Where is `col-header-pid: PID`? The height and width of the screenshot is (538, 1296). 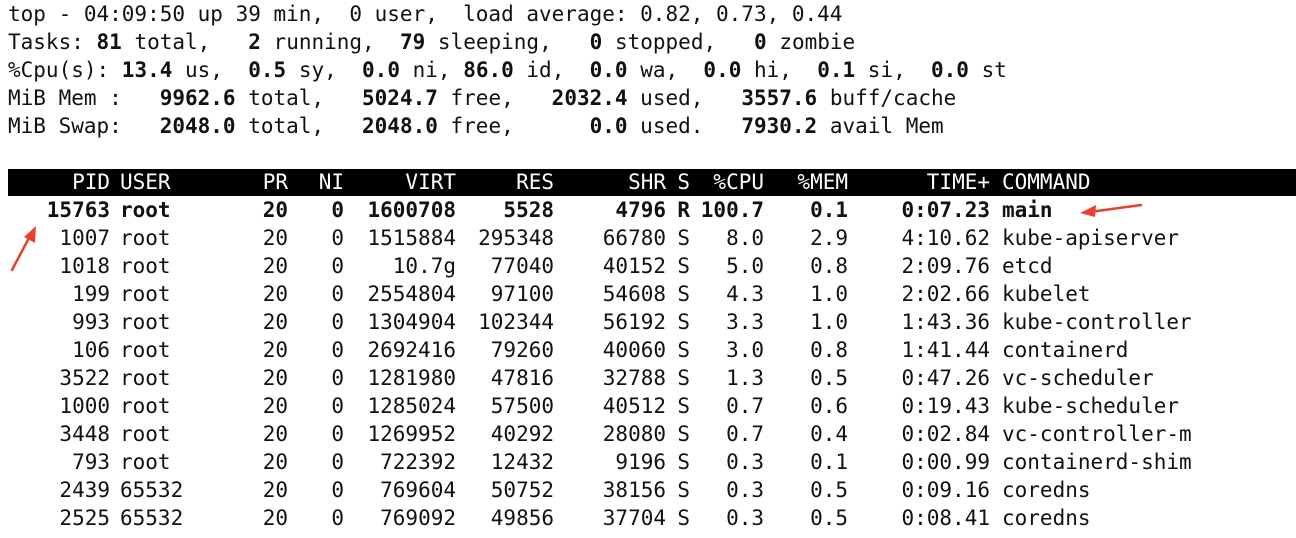 col-header-pid: PID is located at coordinates (91, 182).